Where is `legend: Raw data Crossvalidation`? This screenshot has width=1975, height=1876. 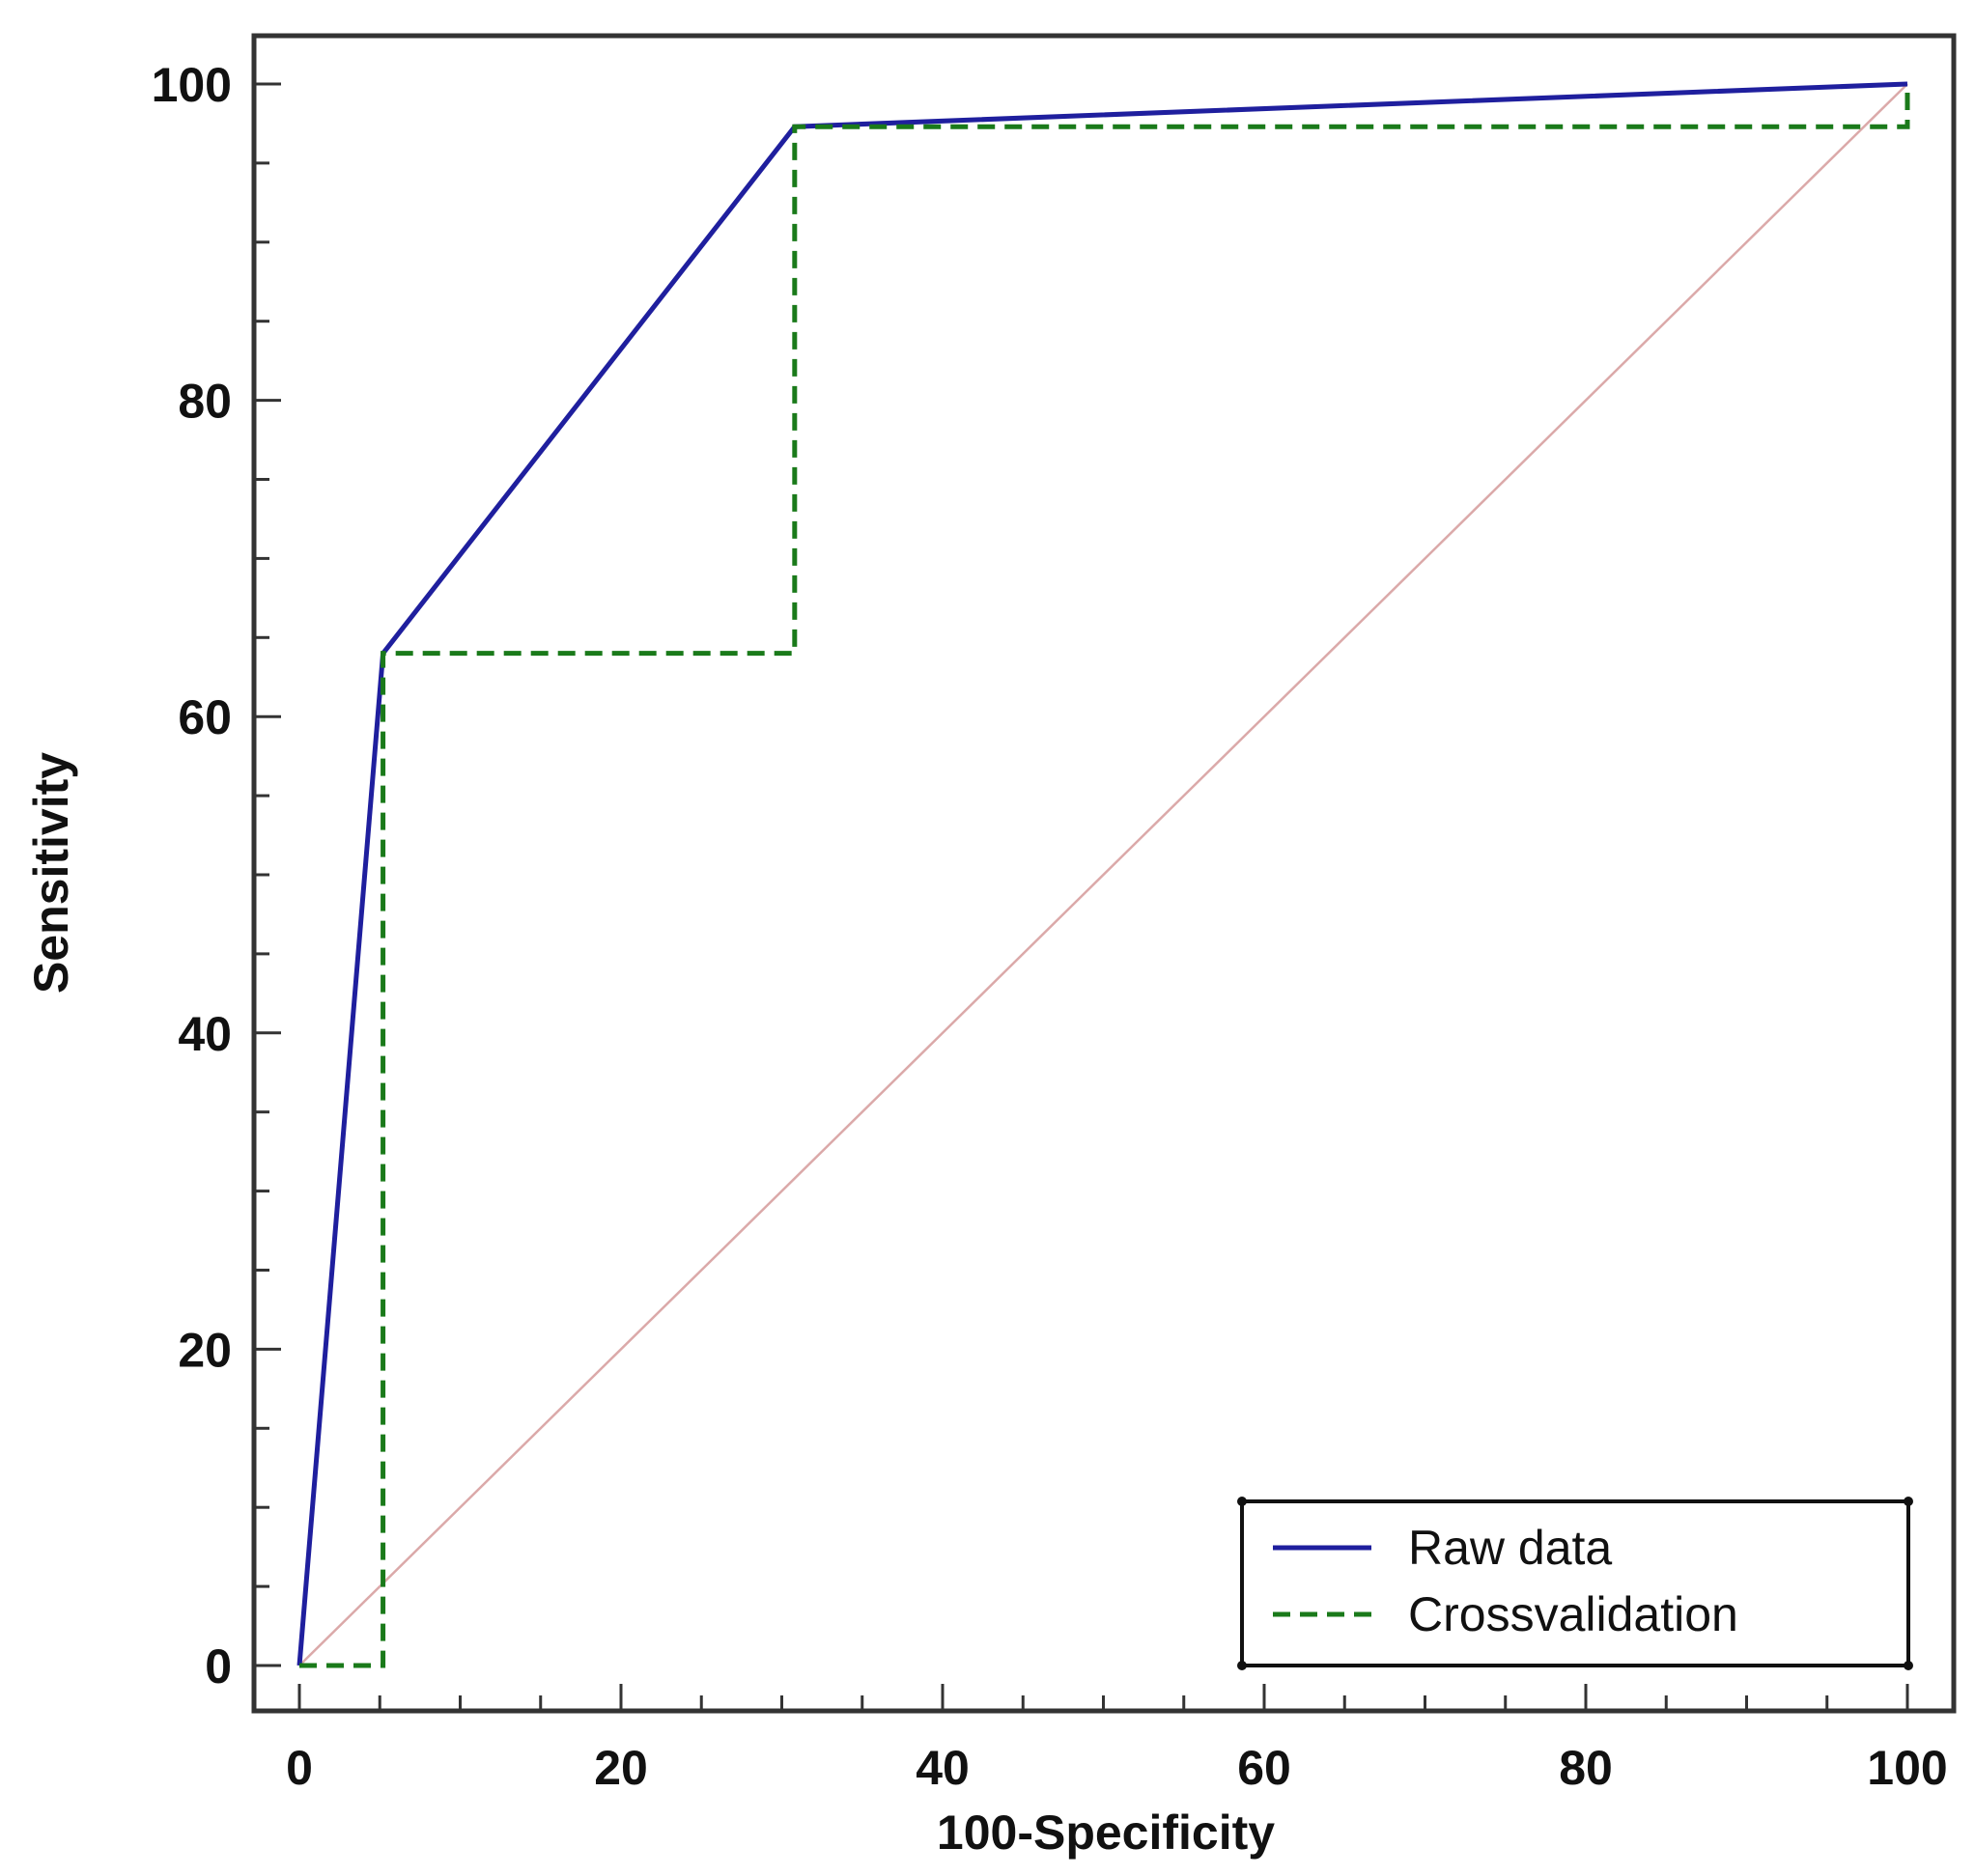
legend: Raw data Crossvalidation is located at coordinates (1575, 1584).